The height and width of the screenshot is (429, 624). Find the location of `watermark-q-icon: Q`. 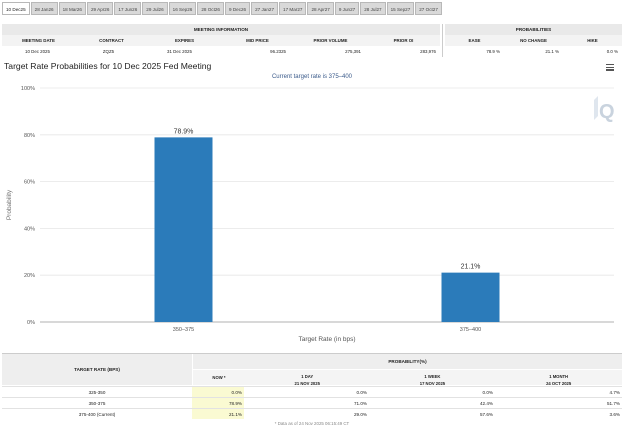

watermark-q-icon: Q is located at coordinates (604, 109).